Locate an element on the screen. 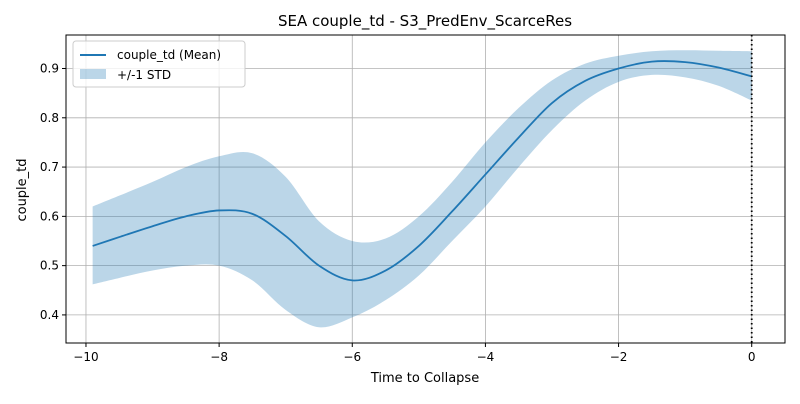 The width and height of the screenshot is (800, 404). x-tick-label: −2 is located at coordinates (619, 357).